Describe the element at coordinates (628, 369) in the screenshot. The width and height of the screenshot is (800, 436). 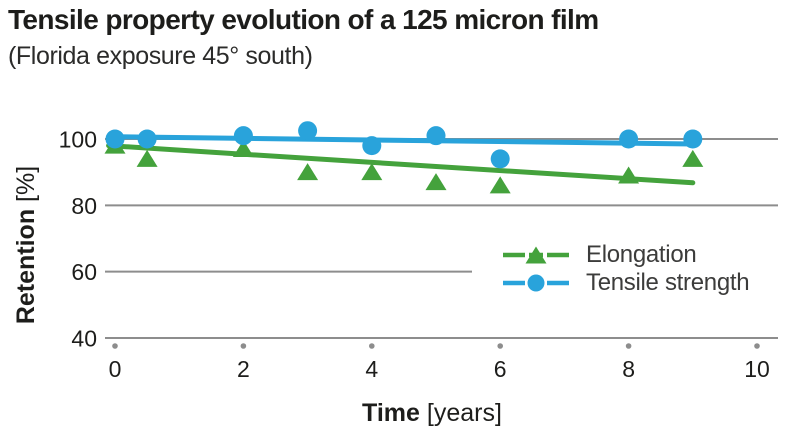
I see `x-tick-label-8: 8` at that location.